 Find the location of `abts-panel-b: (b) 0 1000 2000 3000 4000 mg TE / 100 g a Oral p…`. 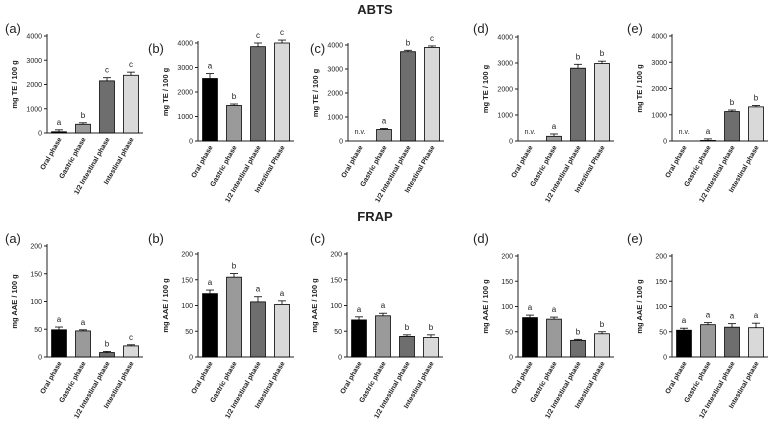

abts-panel-b: (b) 0 1000 2000 3000 4000 mg TE / 100 g a Oral p… is located at coordinates (221, 116).